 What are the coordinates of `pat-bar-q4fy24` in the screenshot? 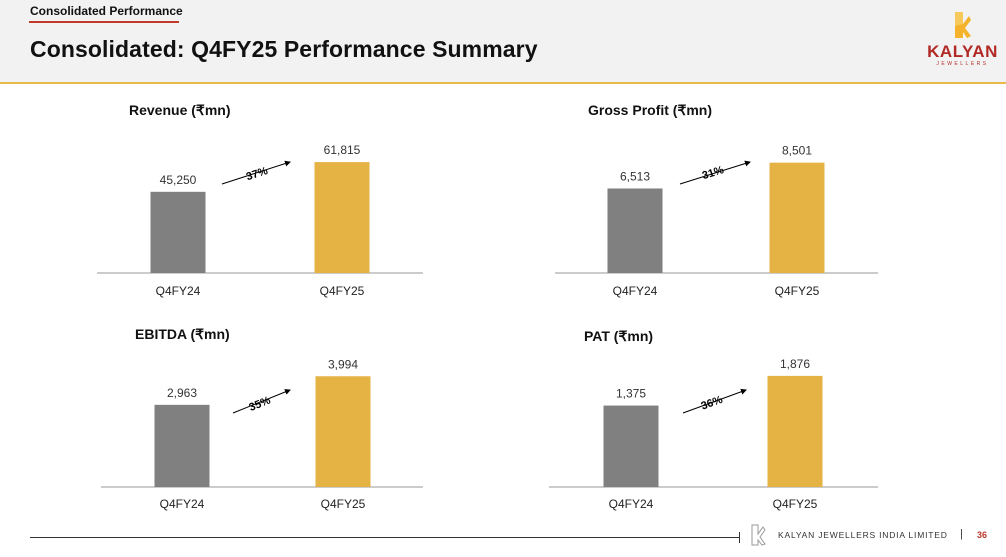 It's located at (631, 446).